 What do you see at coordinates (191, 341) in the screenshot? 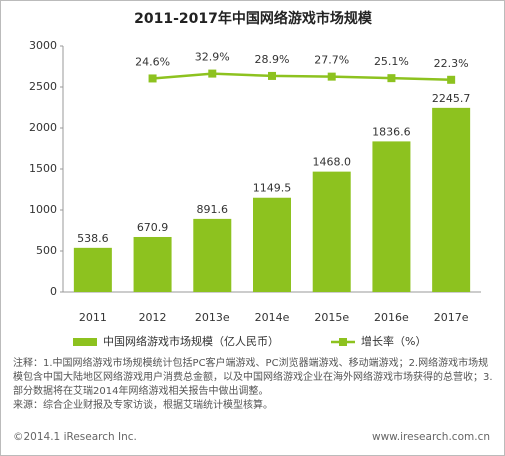
I see `legend-label: 中国网络游戏市场规模（亿人民币）` at bounding box center [191, 341].